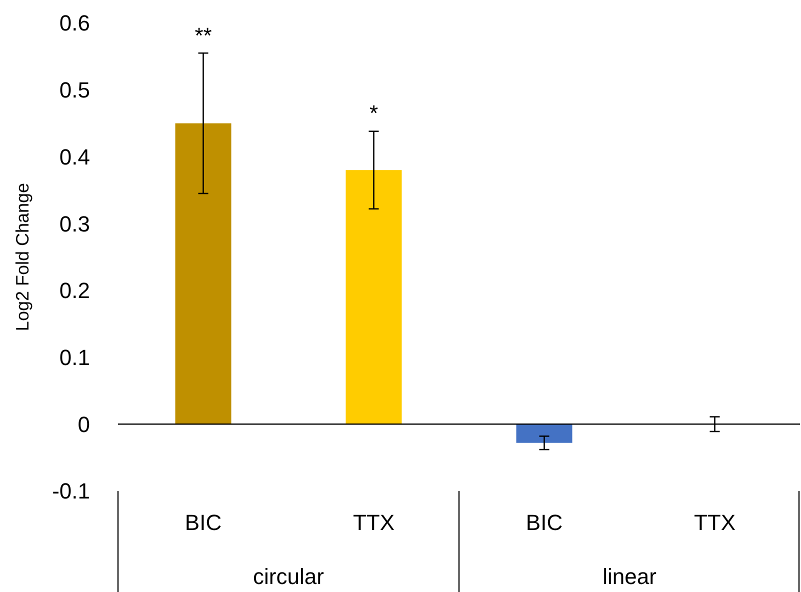 Image resolution: width=801 pixels, height=592 pixels. What do you see at coordinates (71, 491) in the screenshot?
I see `y-tick-label: -0.1` at bounding box center [71, 491].